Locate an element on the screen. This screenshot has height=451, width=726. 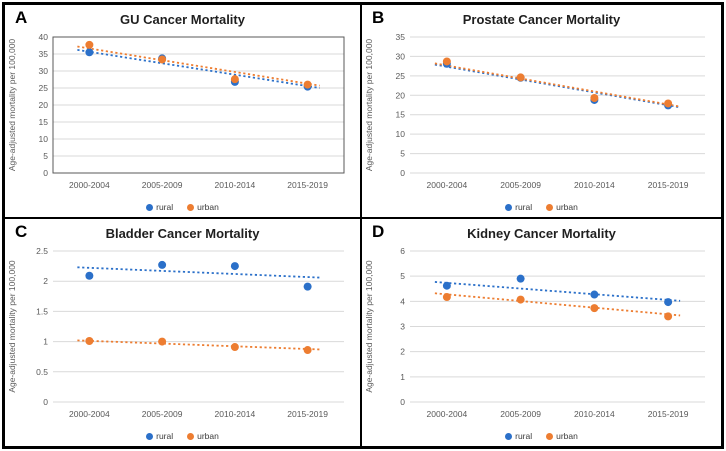
y-tick-label: 1.5 is located at coordinates (42, 311).